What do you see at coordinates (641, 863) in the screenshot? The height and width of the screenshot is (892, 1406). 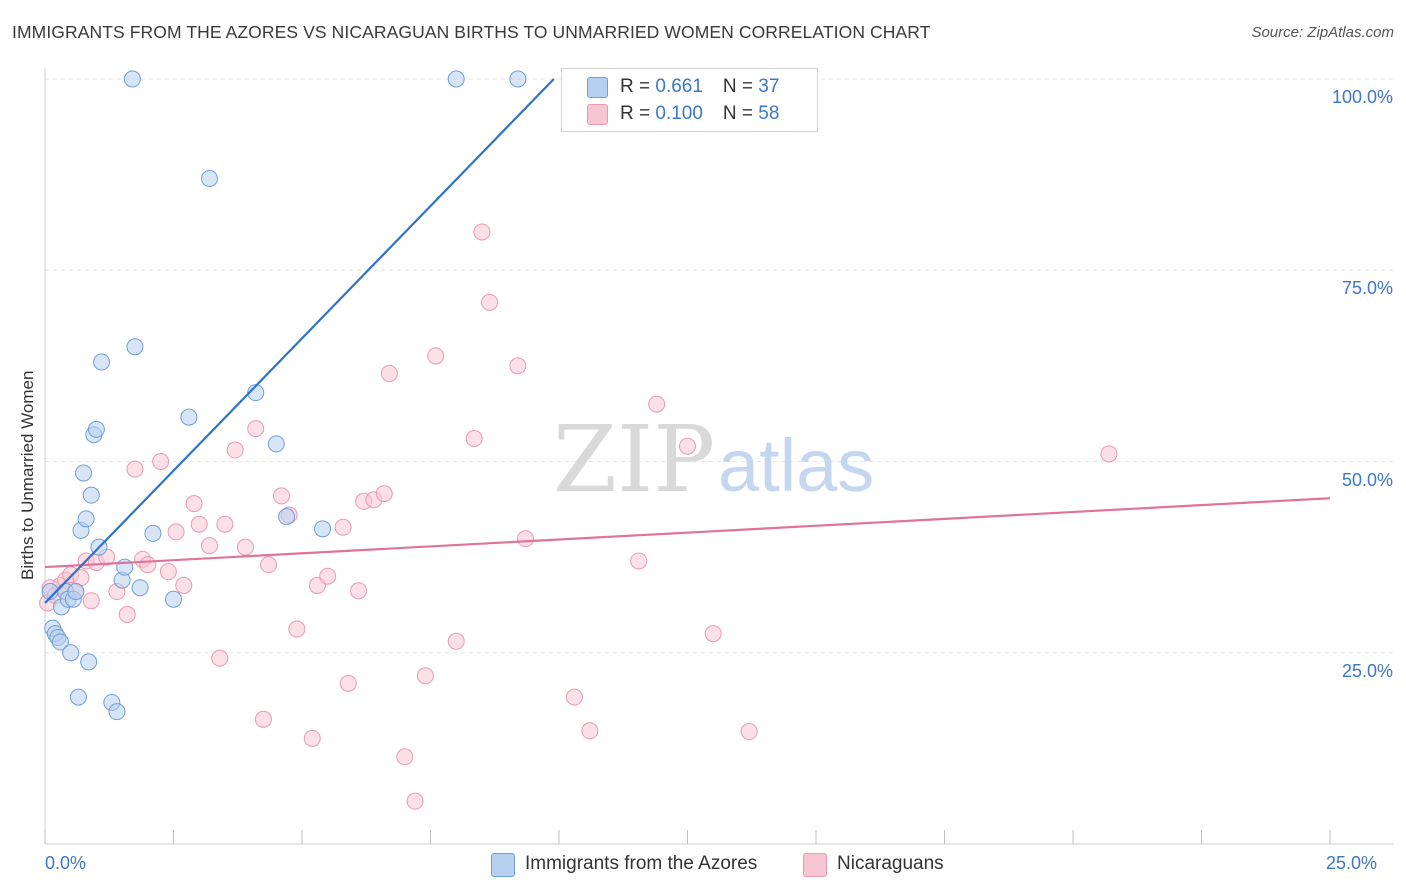 I see `bottom-legend-label-azores: Immigrants from the Azores` at bounding box center [641, 863].